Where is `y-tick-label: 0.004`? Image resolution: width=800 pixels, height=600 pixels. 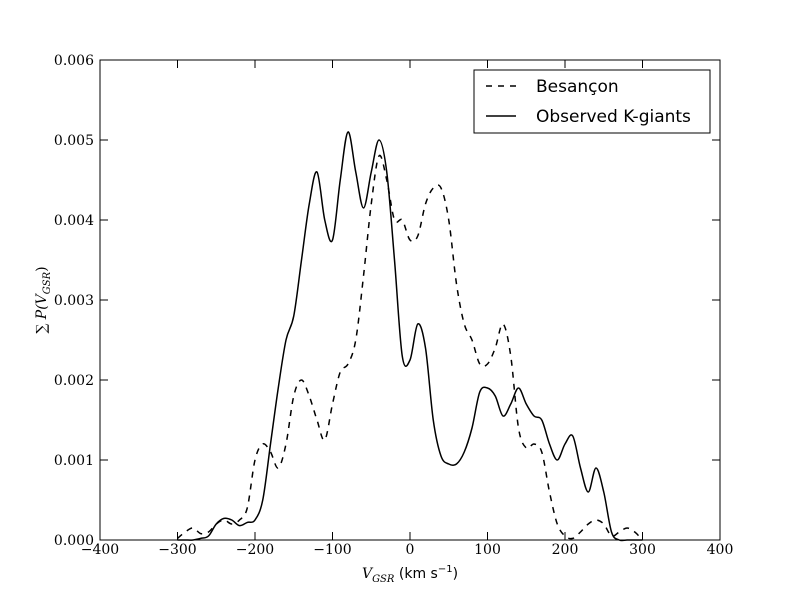 y-tick-label: 0.004 is located at coordinates (74, 221).